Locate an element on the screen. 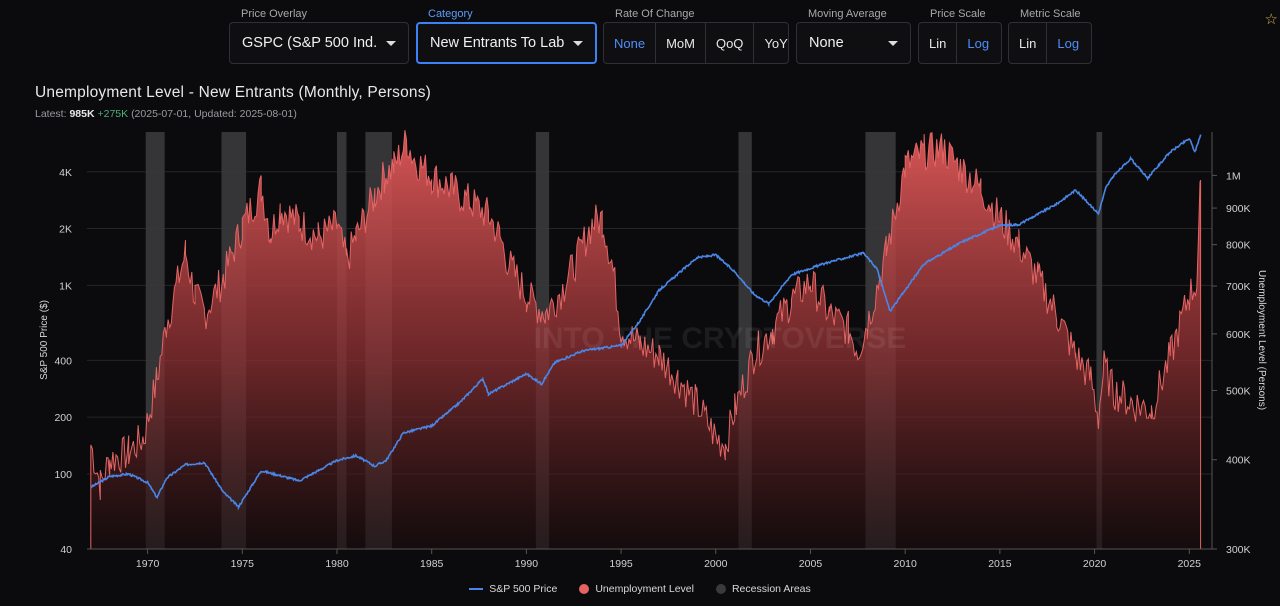  metric-scale-lin: Lin is located at coordinates (1028, 43).